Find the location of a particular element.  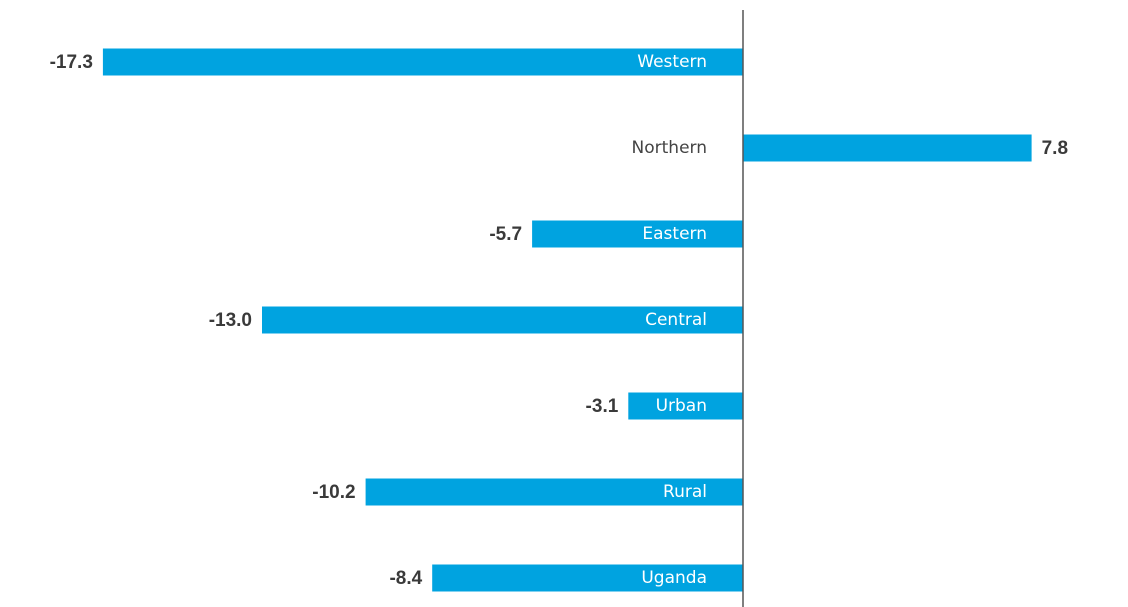

category-label: Urban is located at coordinates (681, 406).